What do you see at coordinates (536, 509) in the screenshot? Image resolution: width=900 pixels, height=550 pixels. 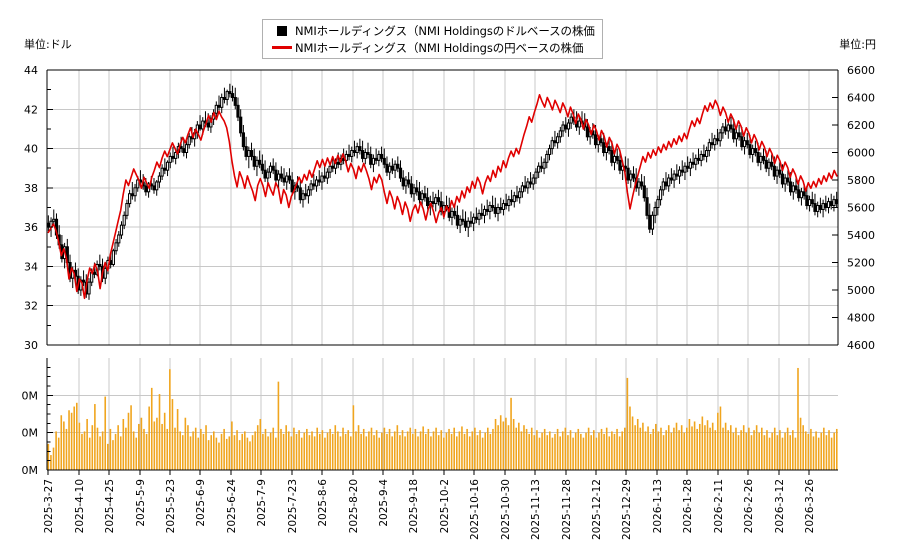 I see `svg-text: 2025-11-13` at bounding box center [536, 509].